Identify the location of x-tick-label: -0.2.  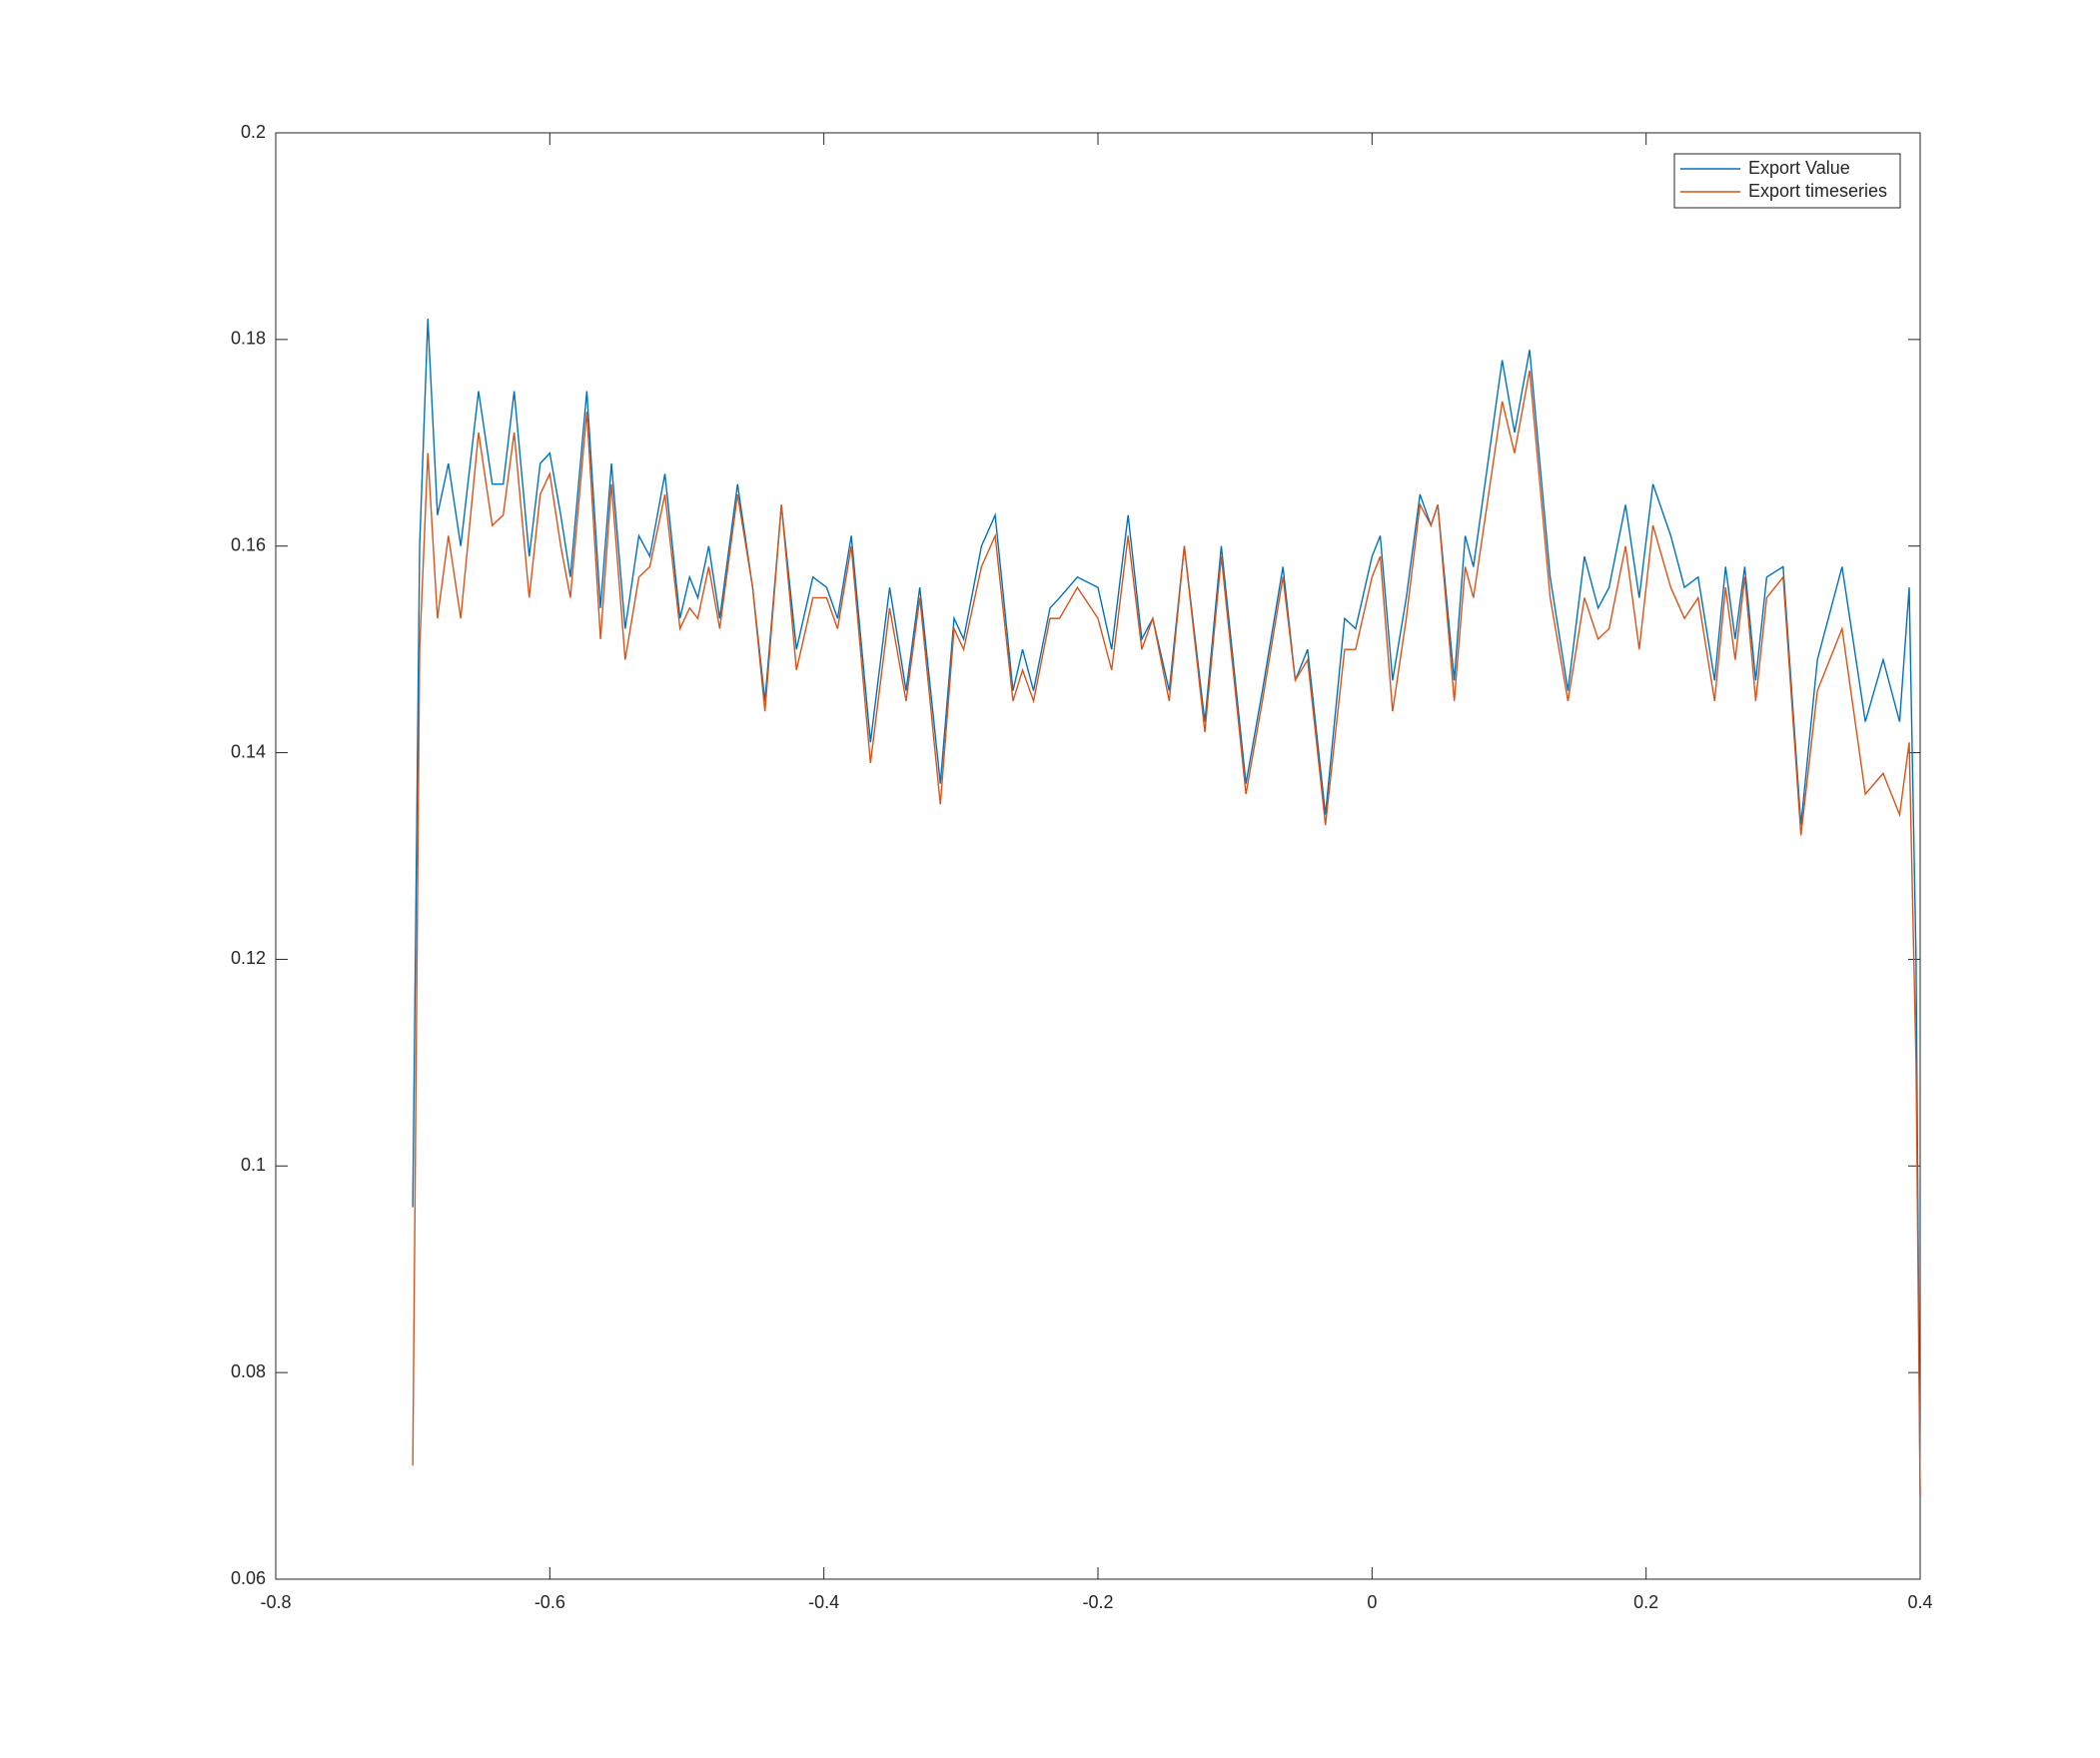
(1097, 1602).